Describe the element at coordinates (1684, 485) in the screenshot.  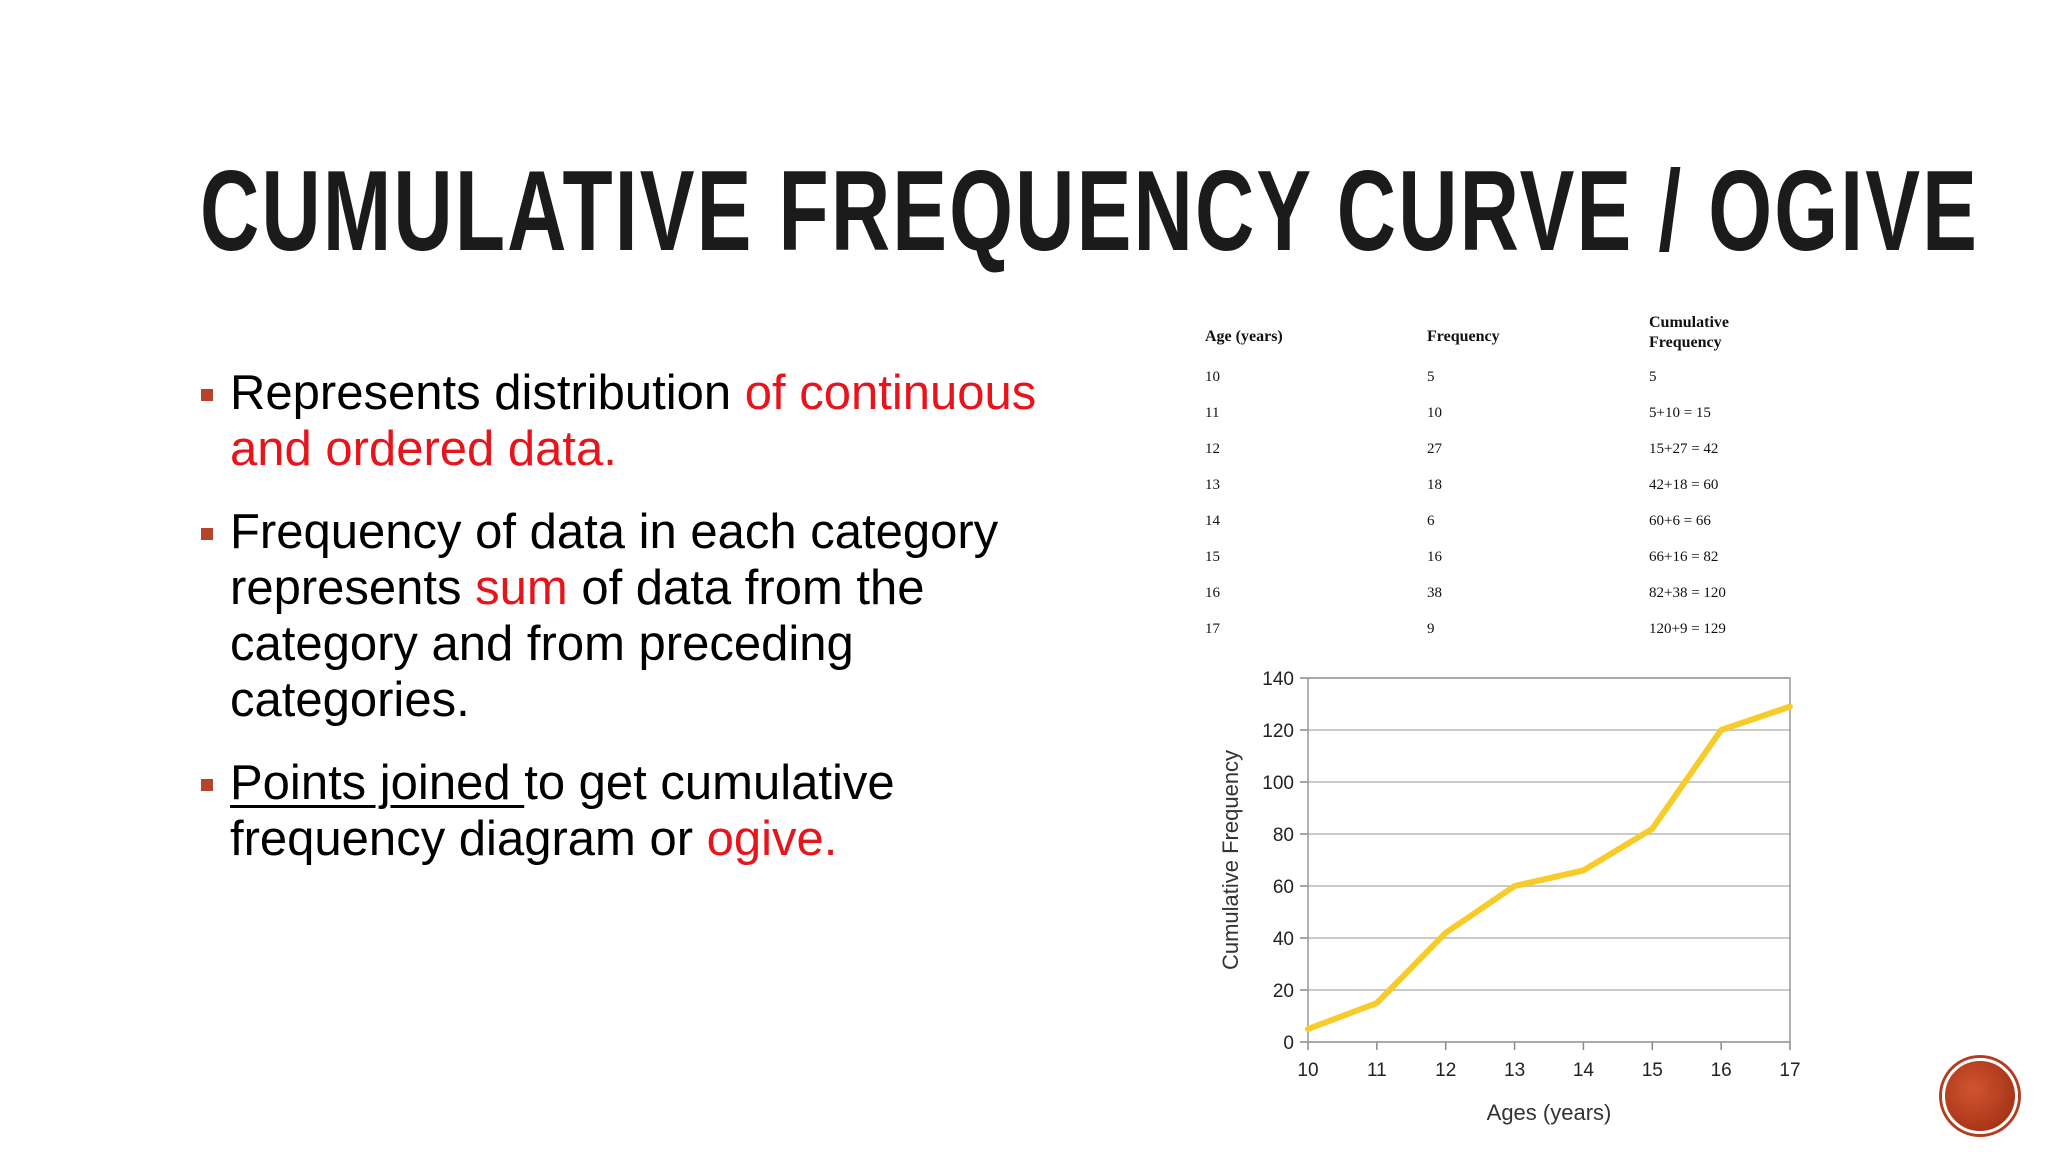
I see `table-cell: 42+18 = 60` at that location.